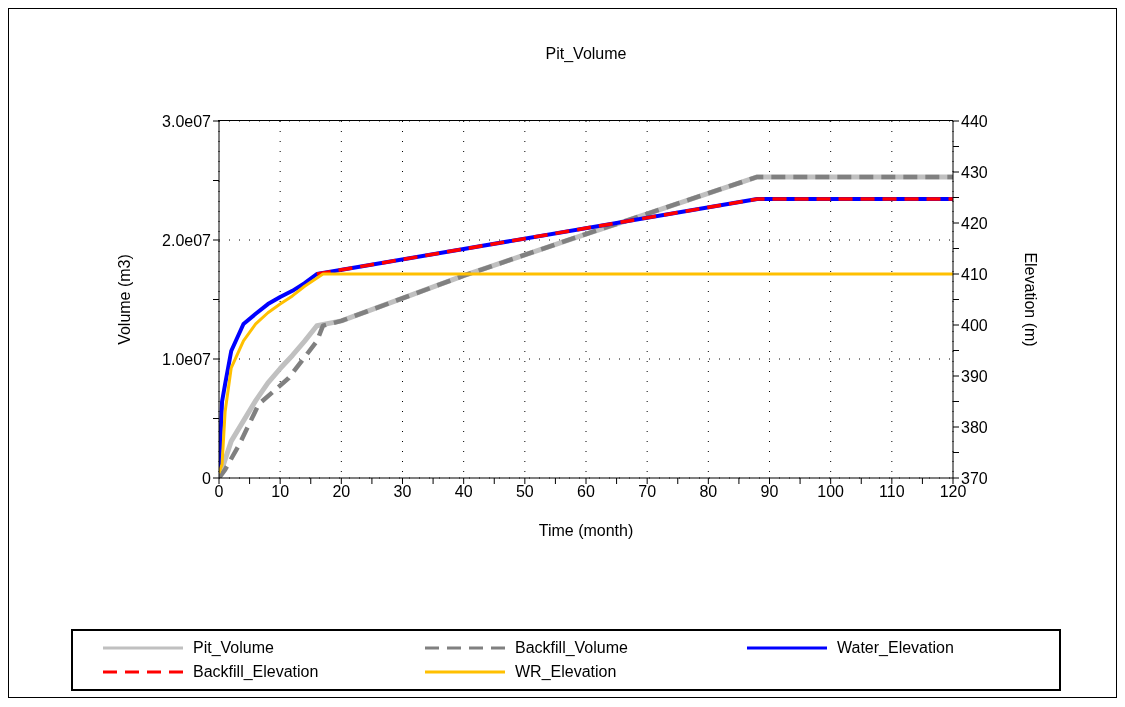  I want to click on y2-tick-label: 420, so click(974, 223).